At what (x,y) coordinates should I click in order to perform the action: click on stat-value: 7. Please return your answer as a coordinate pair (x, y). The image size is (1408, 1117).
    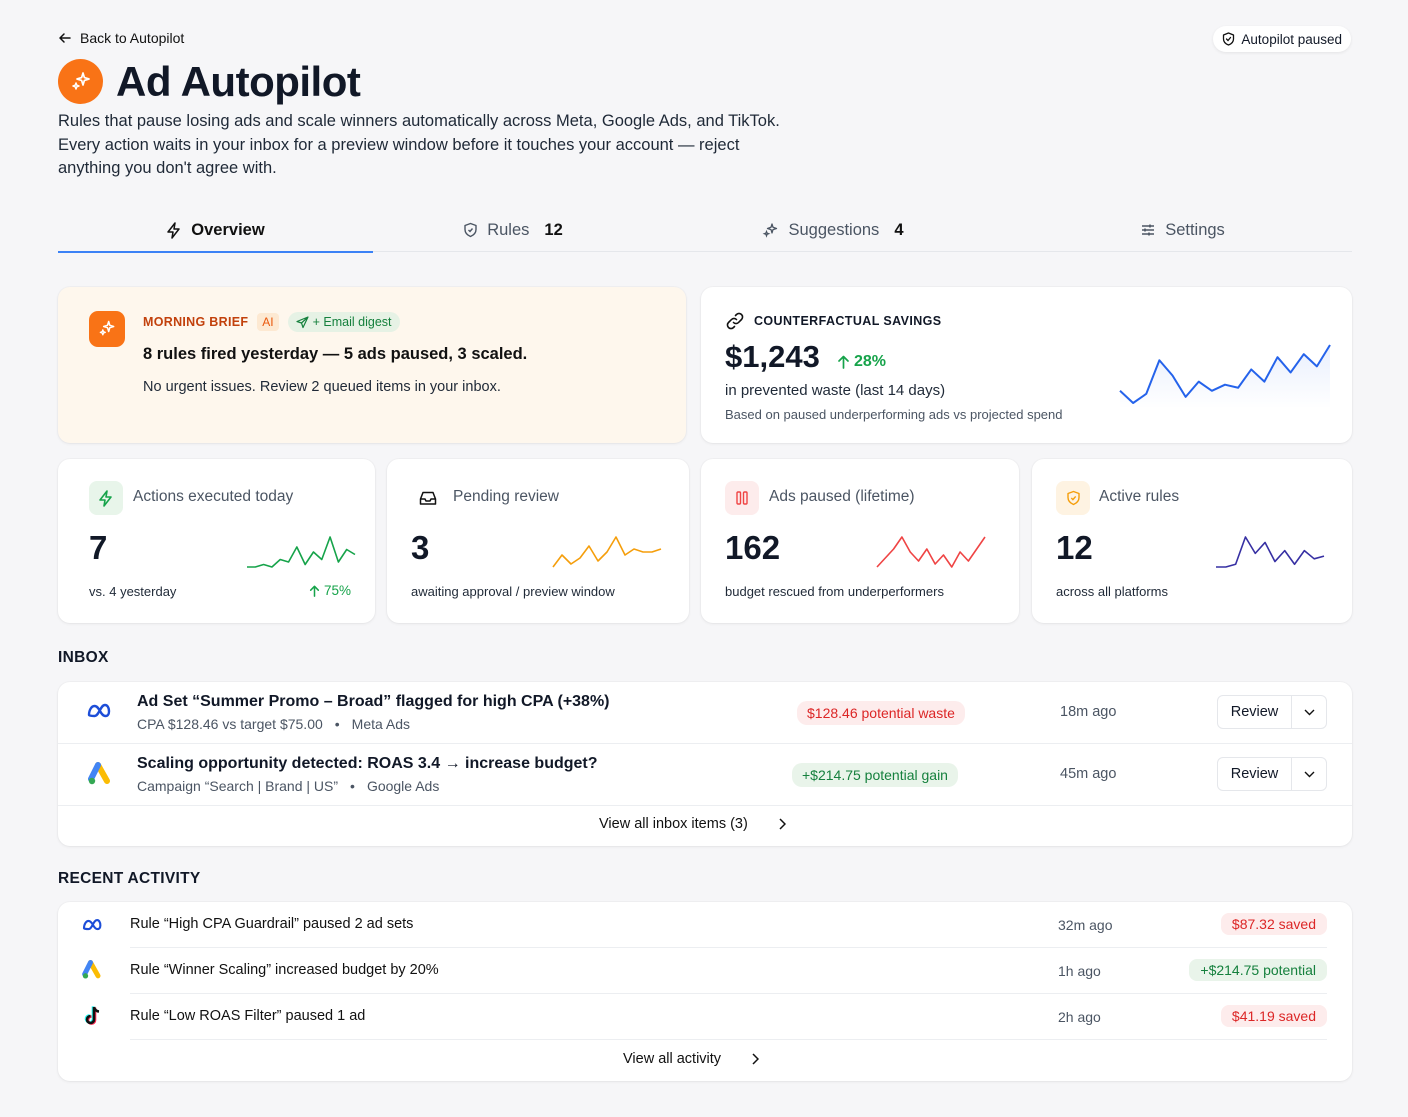
    Looking at the image, I should click on (98, 547).